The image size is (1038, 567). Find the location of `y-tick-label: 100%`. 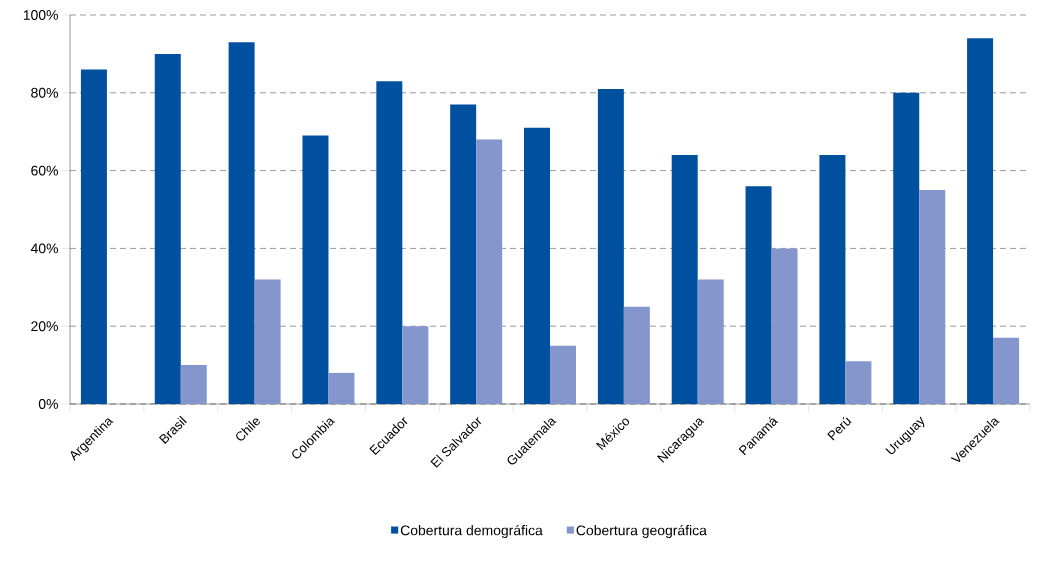

y-tick-label: 100% is located at coordinates (40, 15).